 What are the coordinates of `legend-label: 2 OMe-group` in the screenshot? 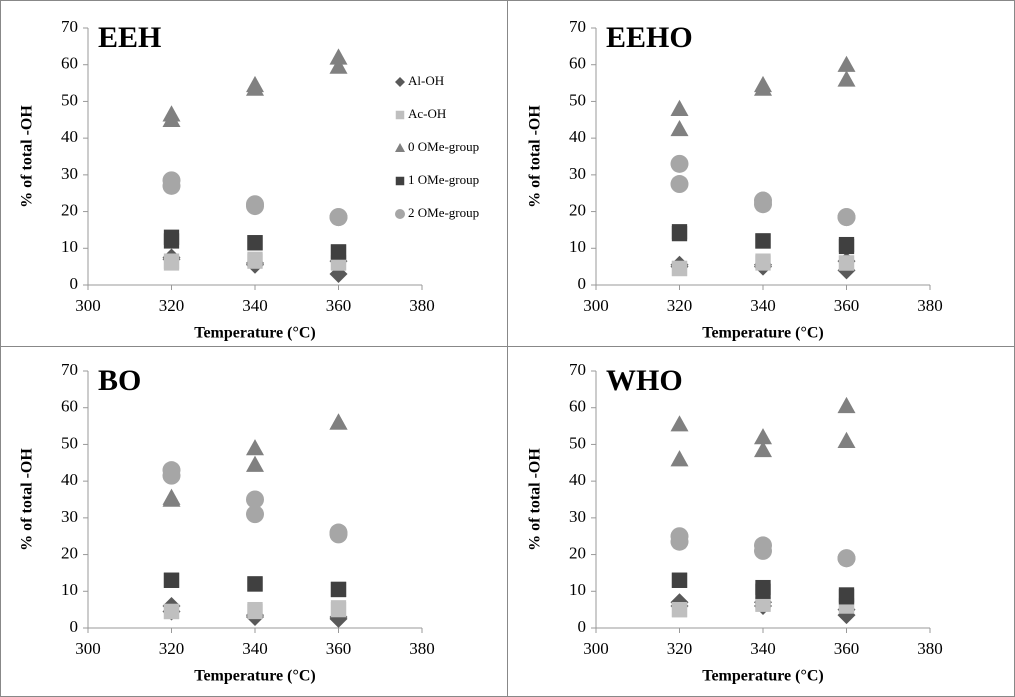 It's located at (443, 212).